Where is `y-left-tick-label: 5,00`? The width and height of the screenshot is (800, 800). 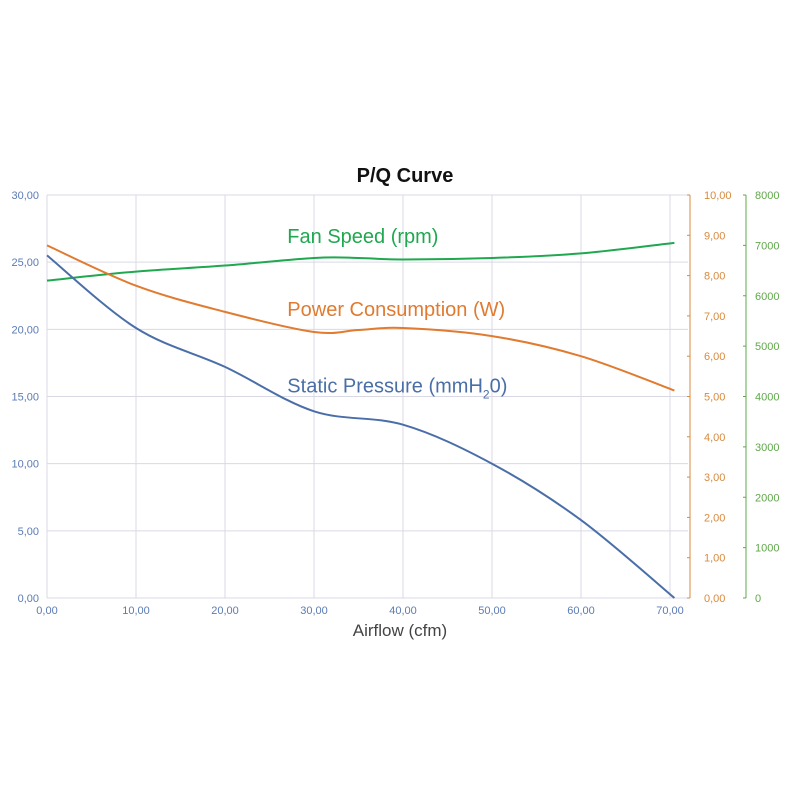 y-left-tick-label: 5,00 is located at coordinates (28, 532).